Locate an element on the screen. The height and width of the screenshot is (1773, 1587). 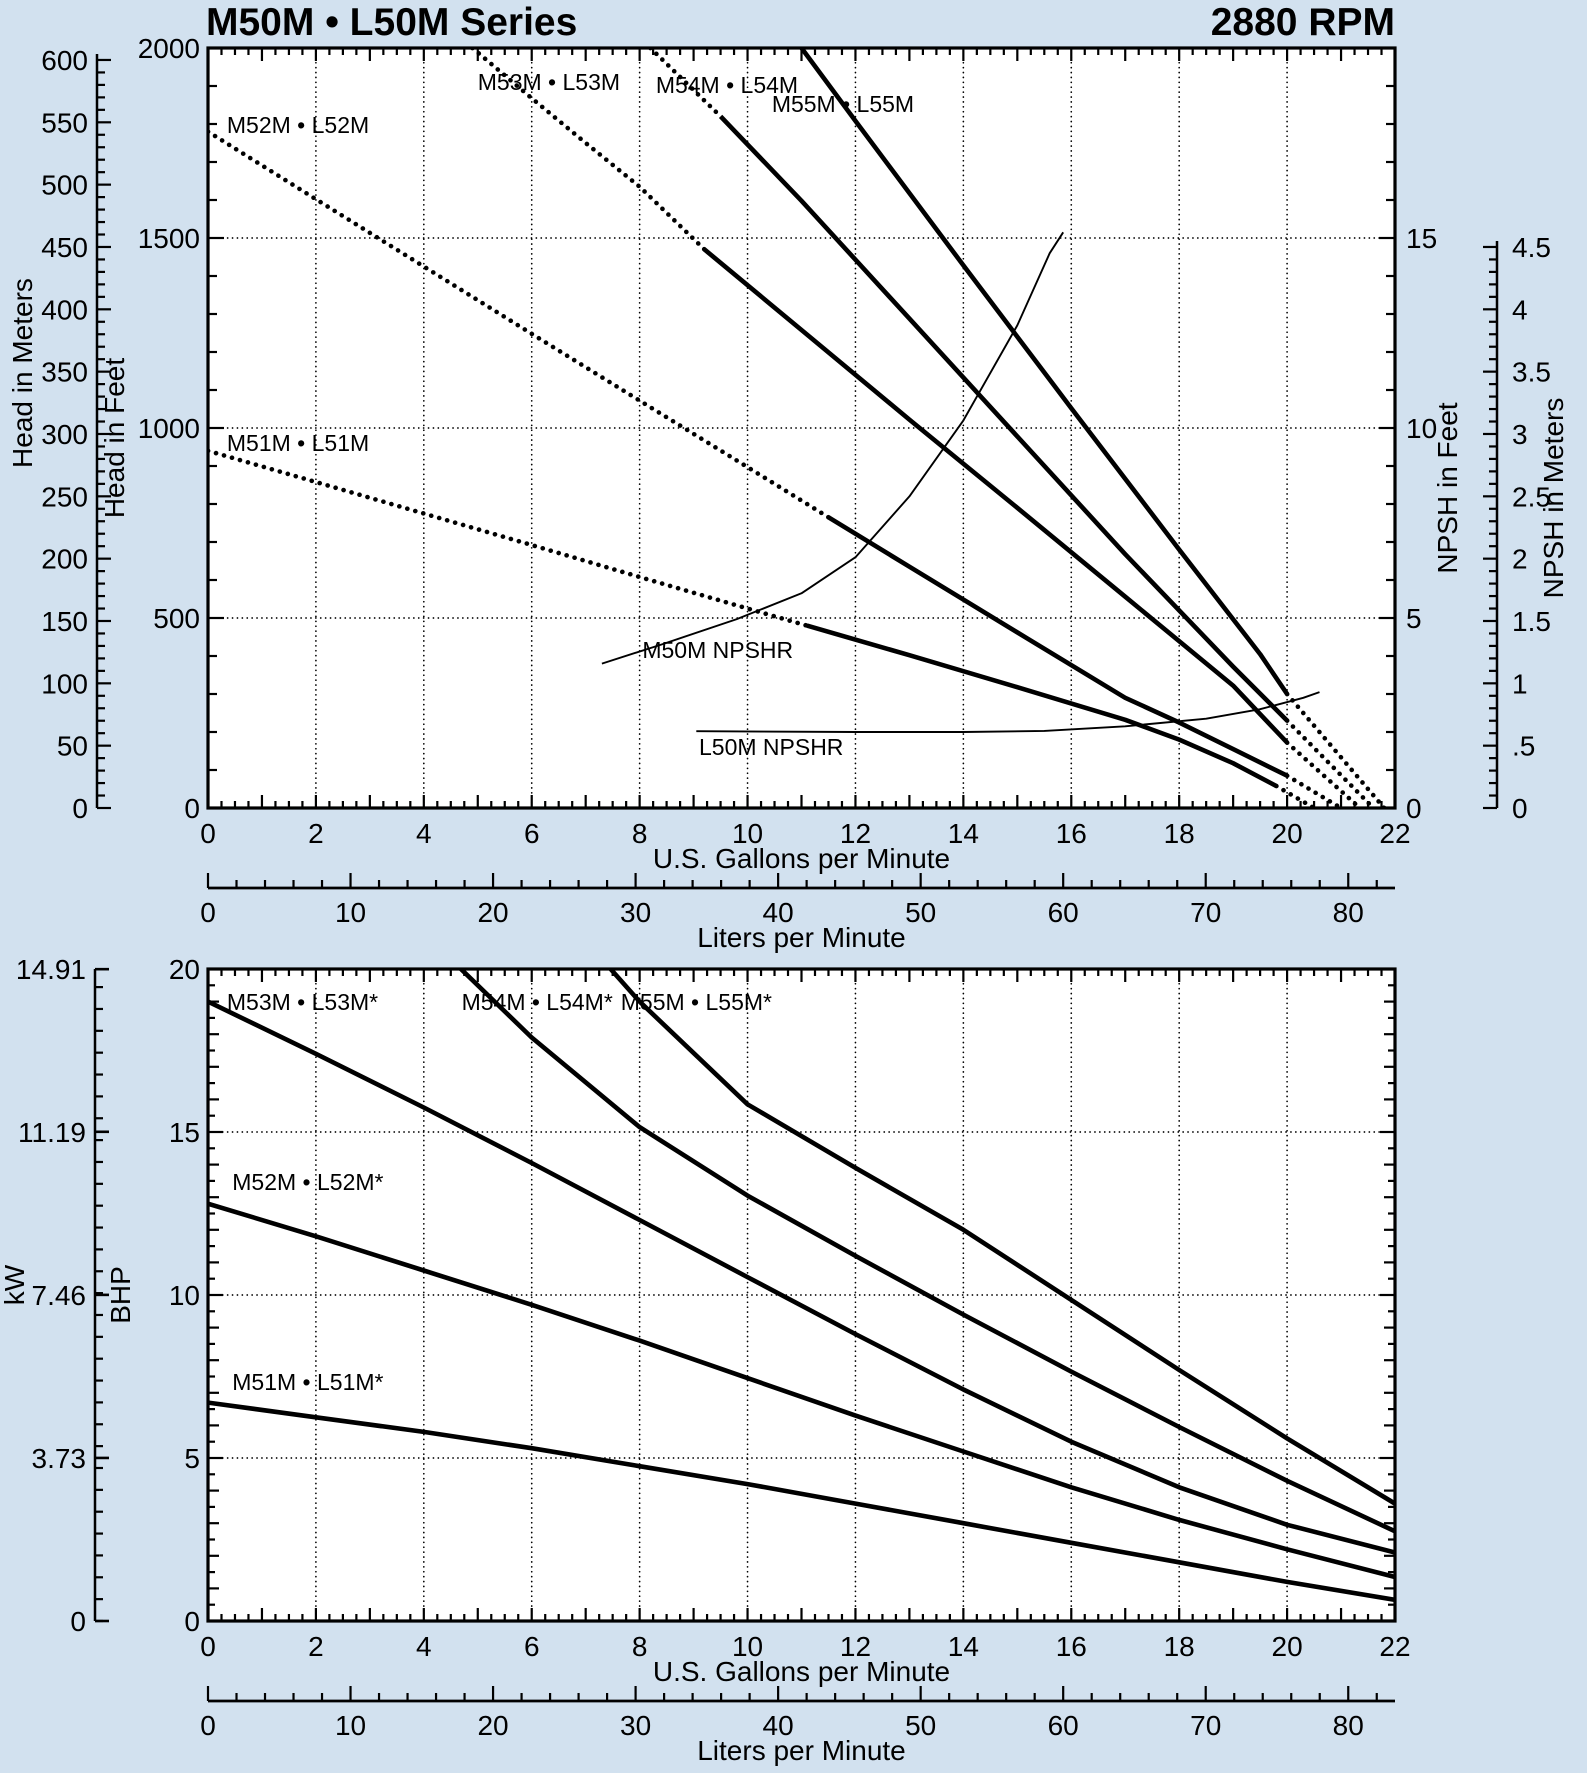
curve-M51M-L51M-dotted is located at coordinates (1295, 795).